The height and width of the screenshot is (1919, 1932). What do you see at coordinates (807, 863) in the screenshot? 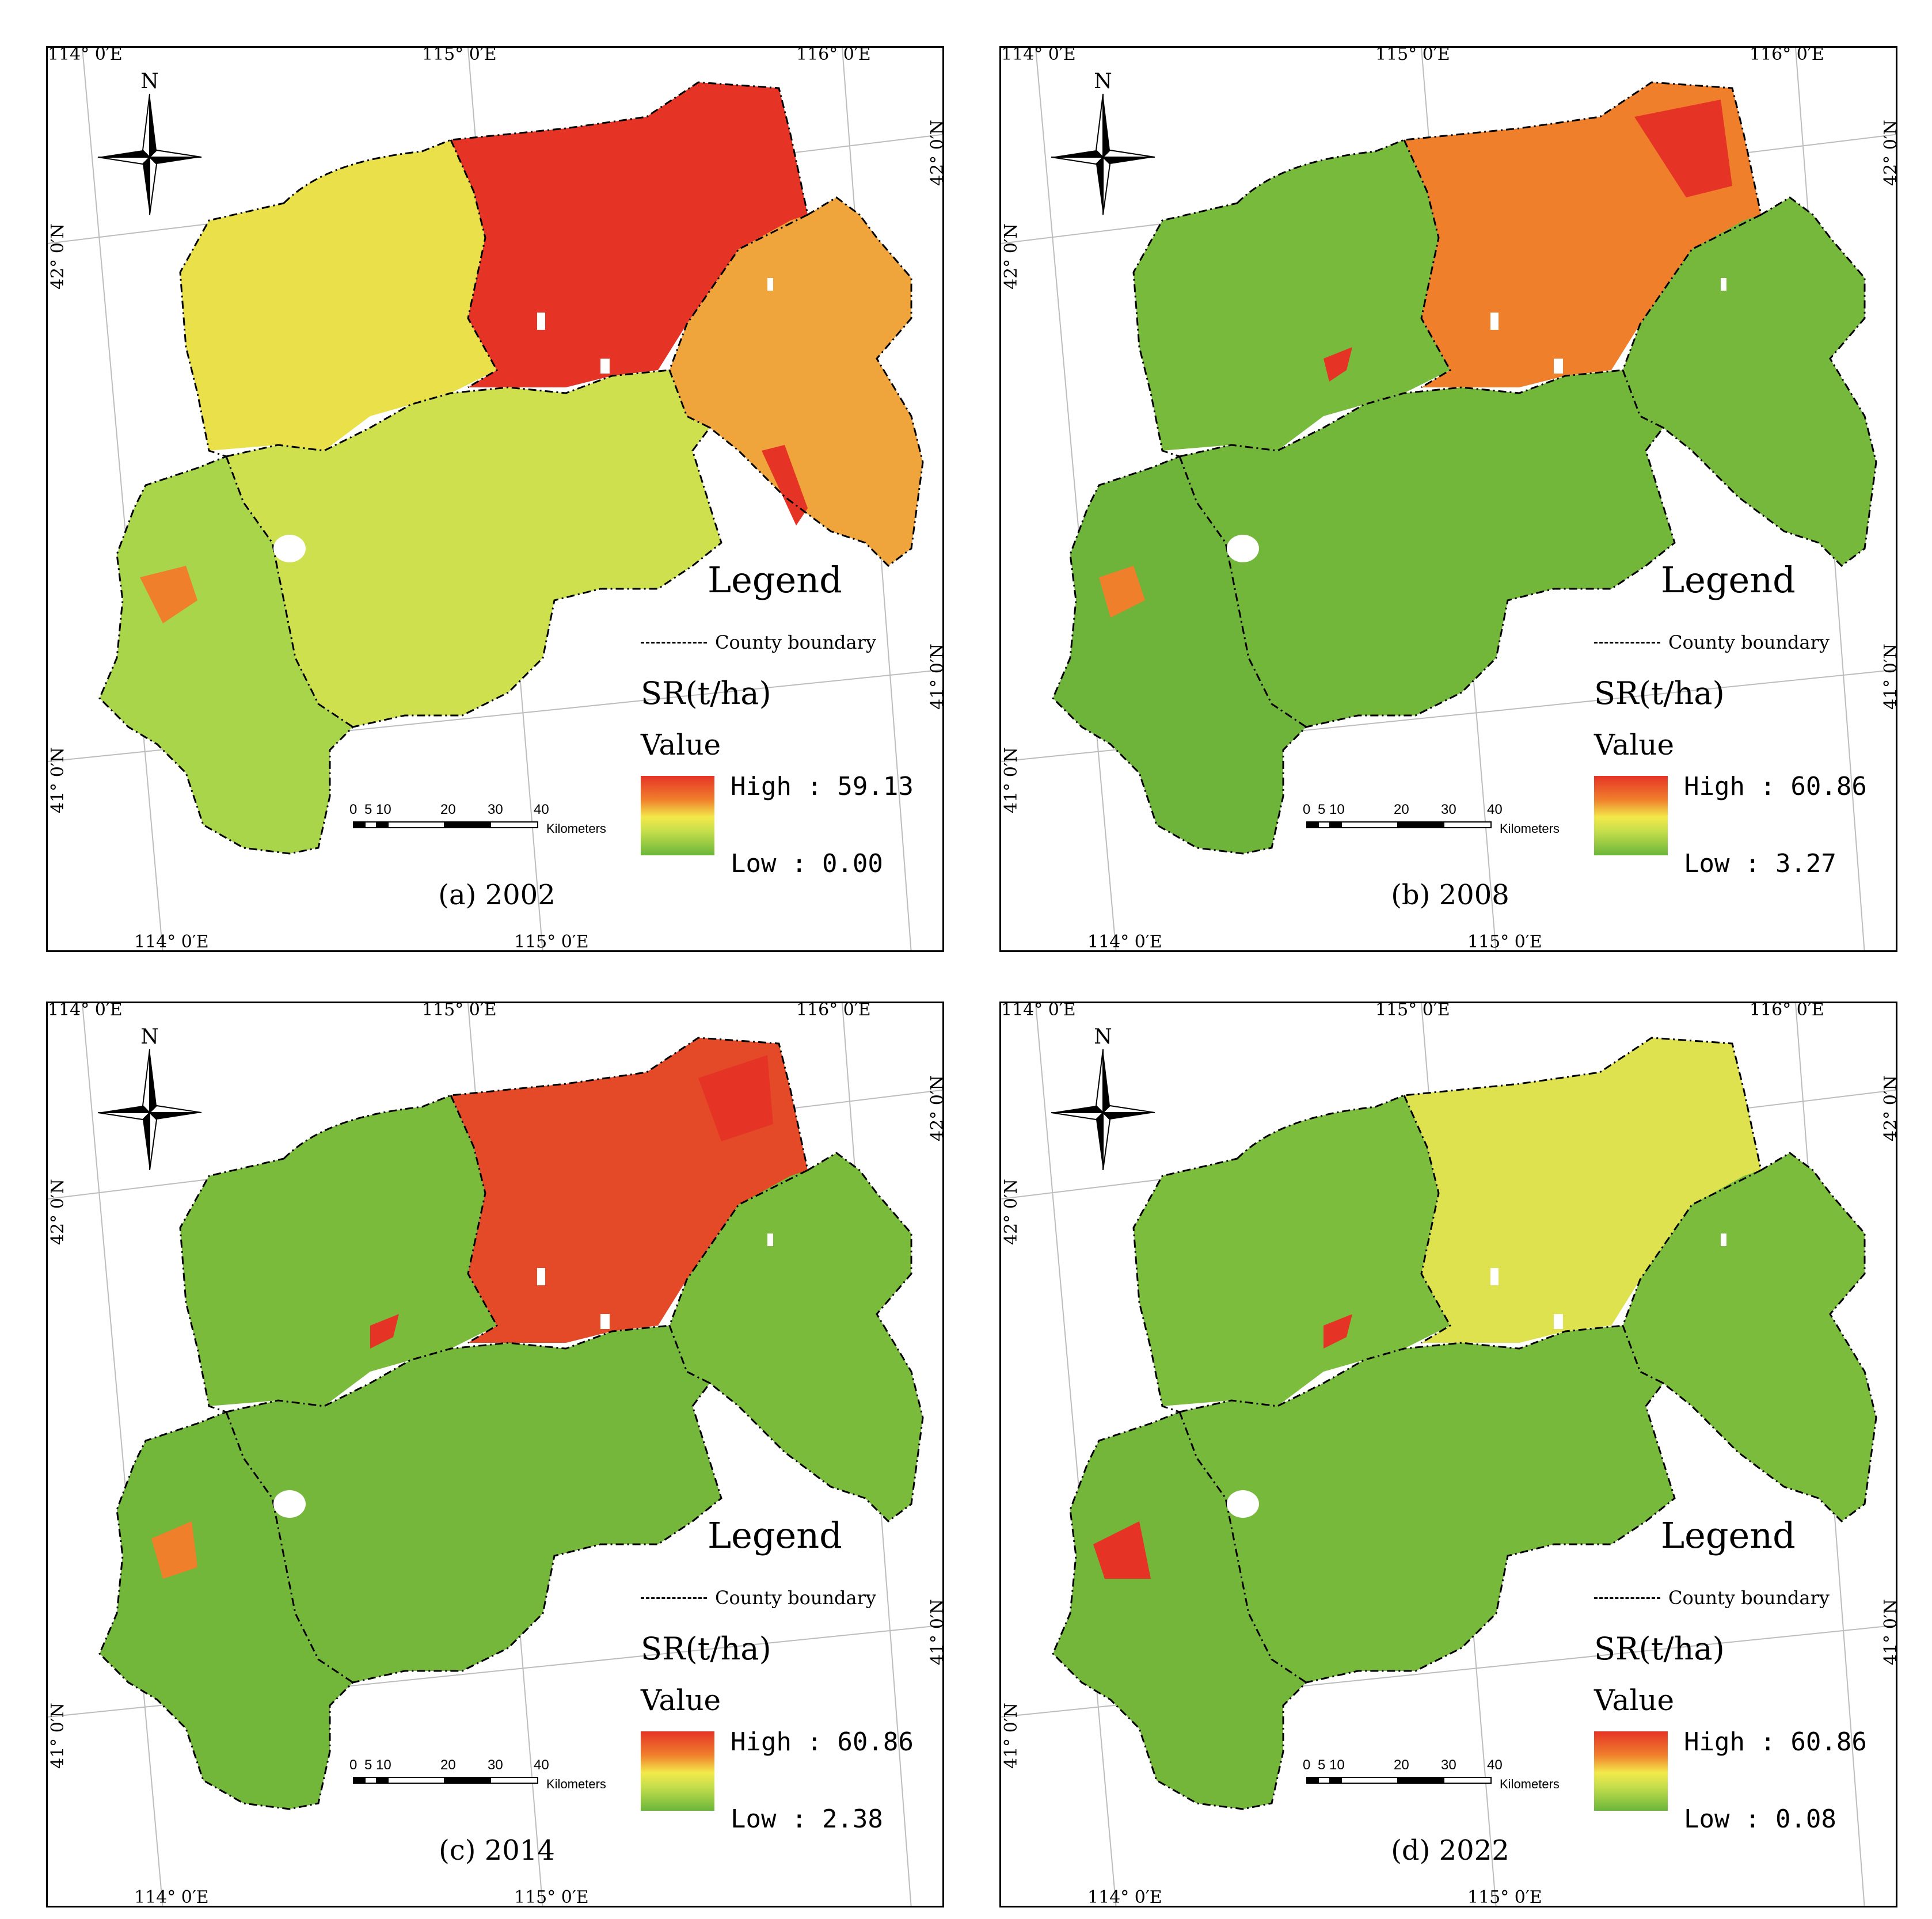
I see `legend-low: Low : 0.00` at bounding box center [807, 863].